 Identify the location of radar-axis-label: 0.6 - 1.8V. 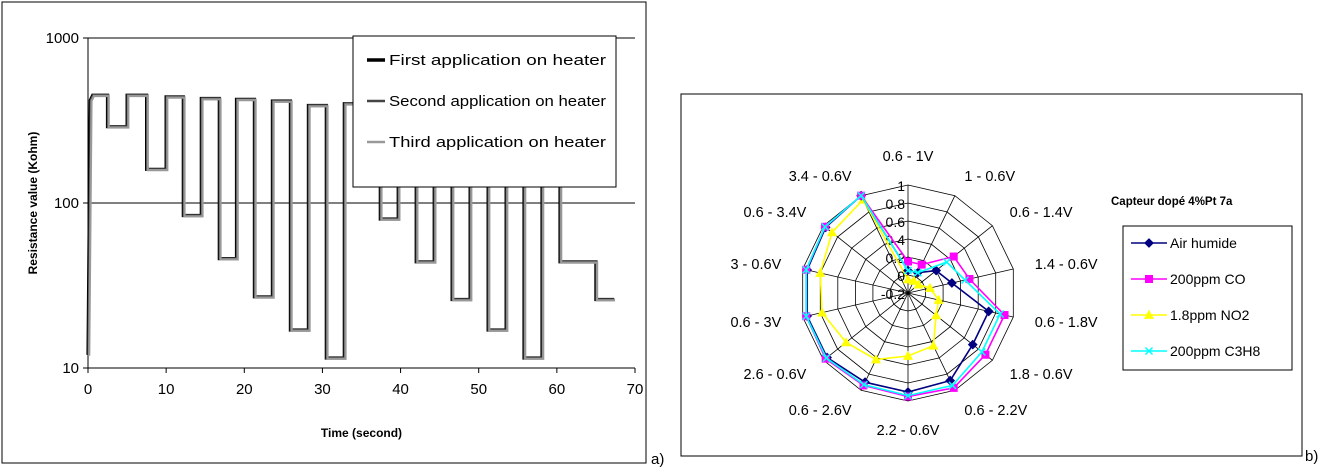
(1066, 323).